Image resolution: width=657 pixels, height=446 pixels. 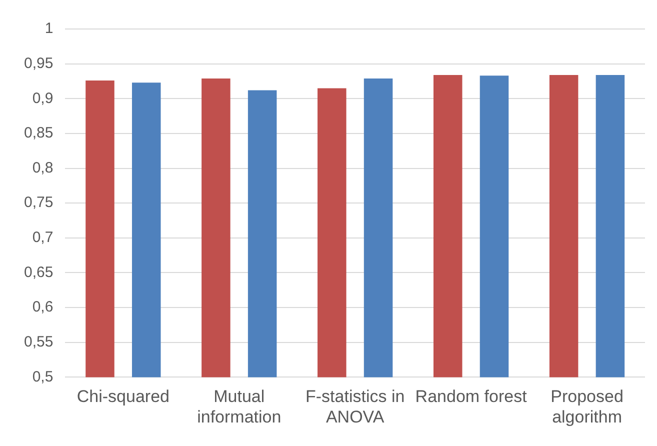 I want to click on y-tick-label: 0,9, so click(x=43, y=98).